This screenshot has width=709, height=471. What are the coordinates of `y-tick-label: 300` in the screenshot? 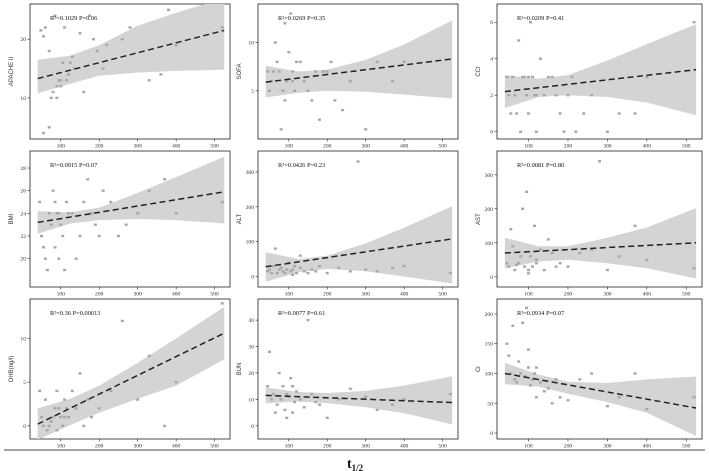 It's located at (489, 176).